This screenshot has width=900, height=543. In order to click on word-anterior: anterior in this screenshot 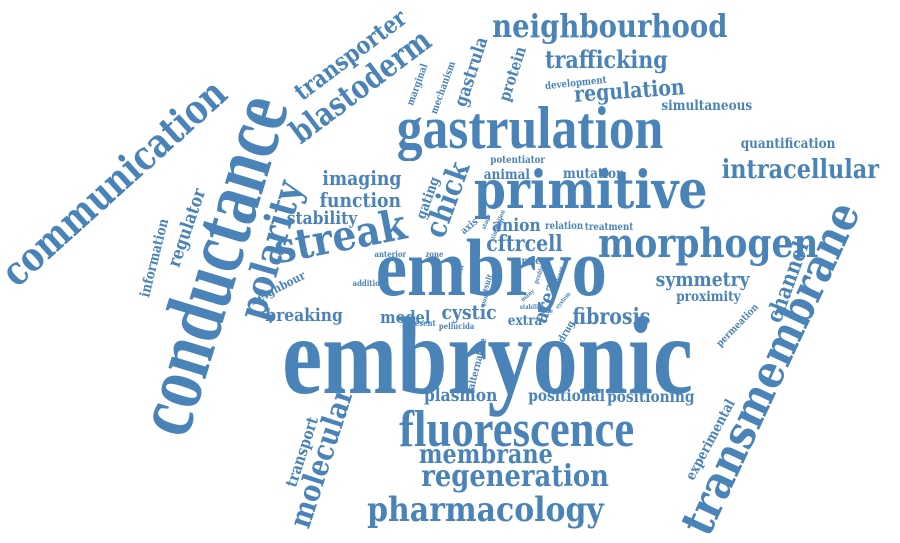, I will do `click(390, 254)`.